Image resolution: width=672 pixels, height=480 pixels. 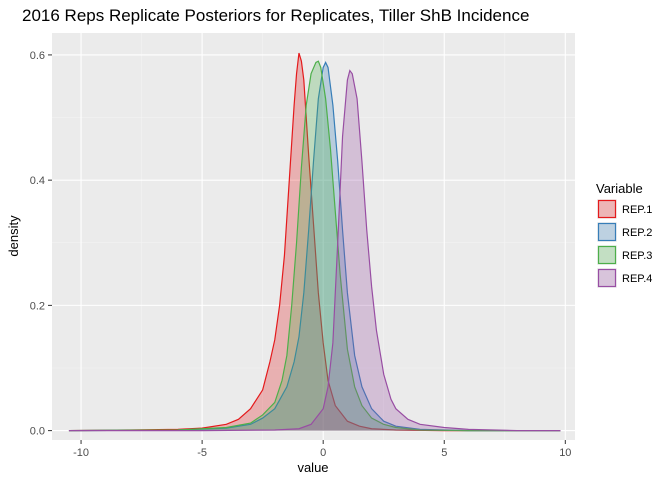 I want to click on x-tick-label: 5, so click(x=444, y=453).